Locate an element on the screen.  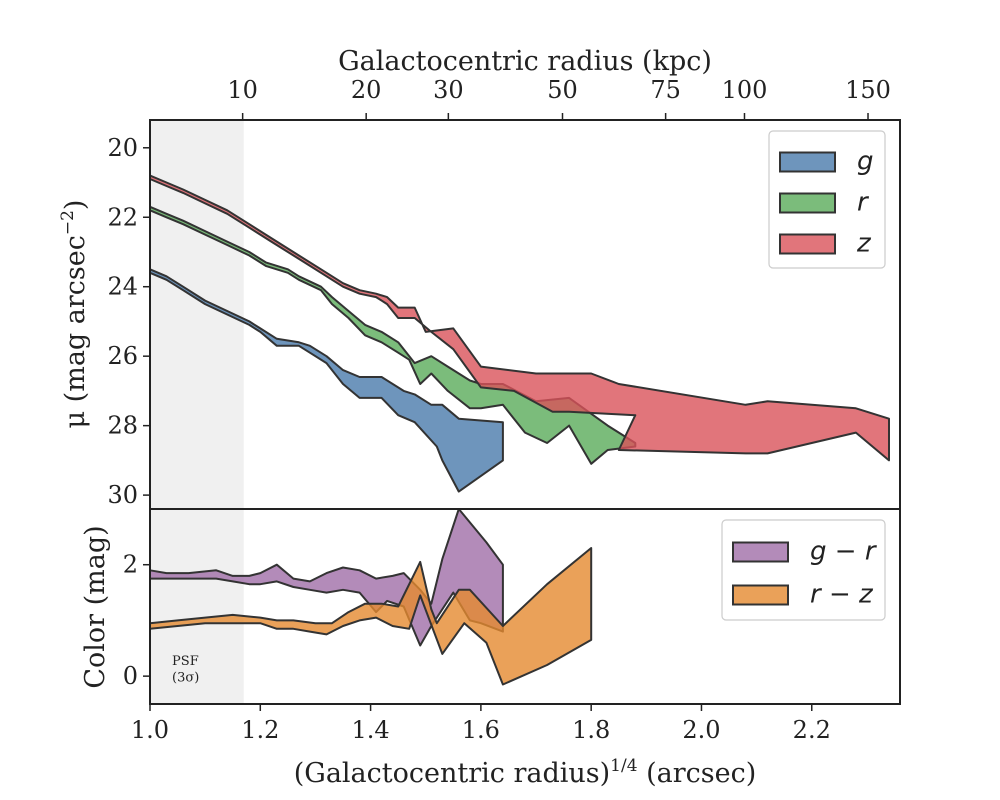
top-legend-label-z: z is located at coordinates (864, 244).